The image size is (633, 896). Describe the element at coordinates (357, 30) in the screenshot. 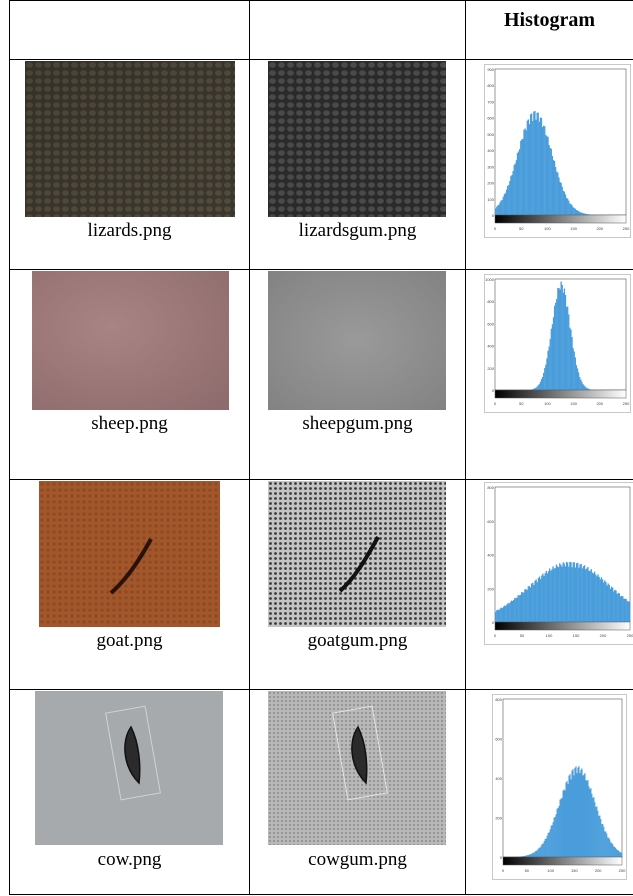

I see `header-cell-gum` at that location.